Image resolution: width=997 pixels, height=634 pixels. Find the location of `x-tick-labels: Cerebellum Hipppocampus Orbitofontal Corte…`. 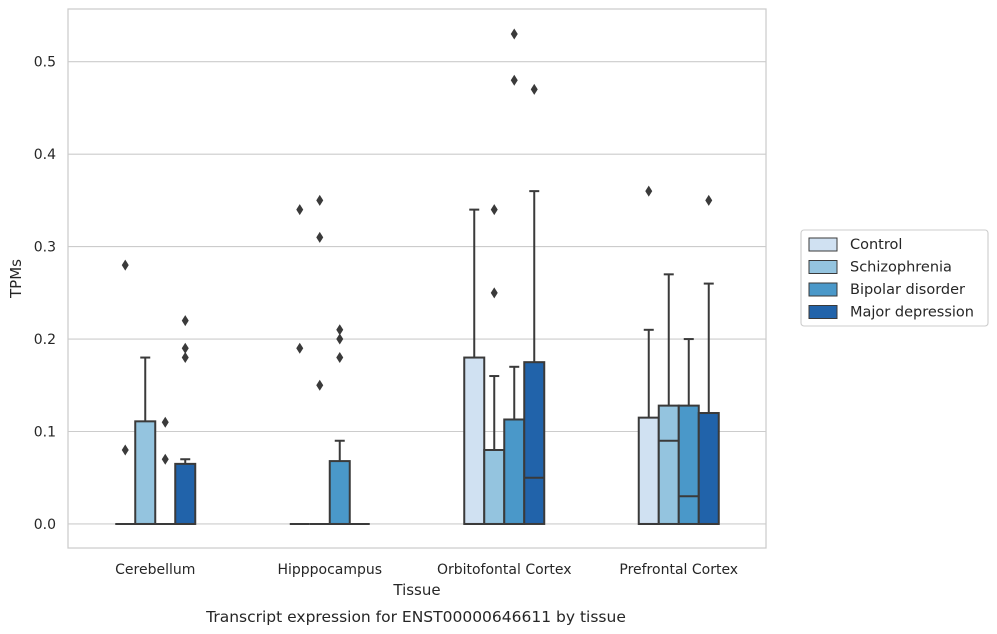

x-tick-labels: Cerebellum Hipppocampus Orbitofontal Corte… is located at coordinates (426, 570).